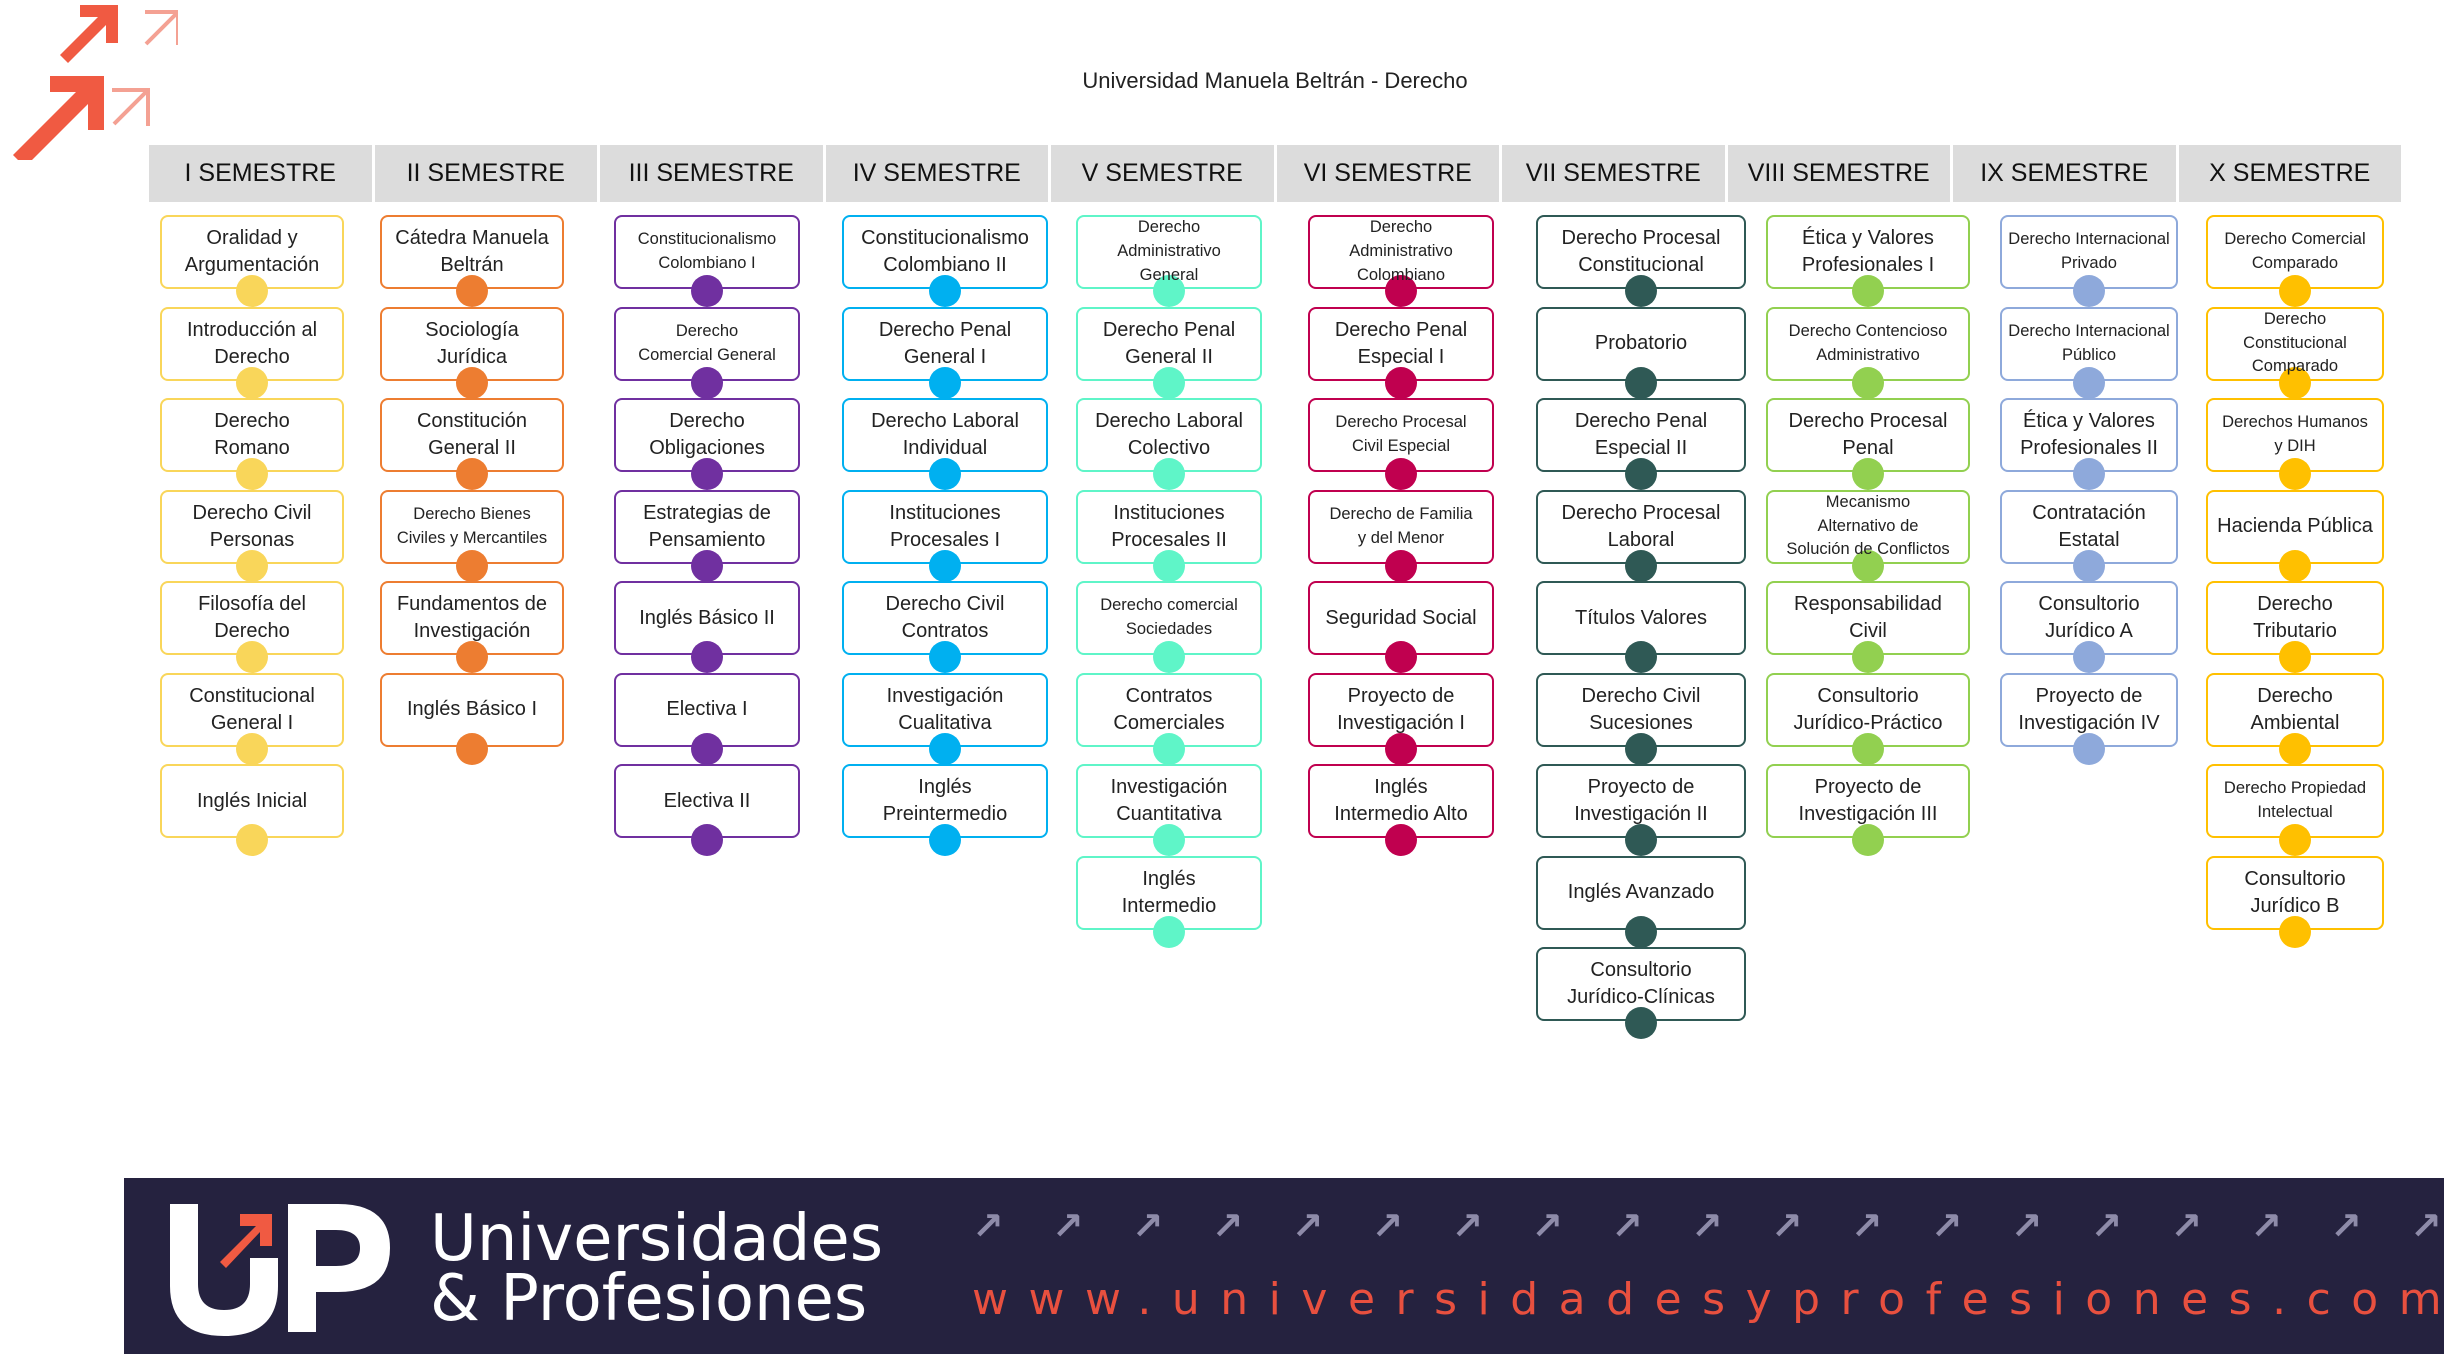  What do you see at coordinates (252, 709) in the screenshot?
I see `course-name: Constitucional General I` at bounding box center [252, 709].